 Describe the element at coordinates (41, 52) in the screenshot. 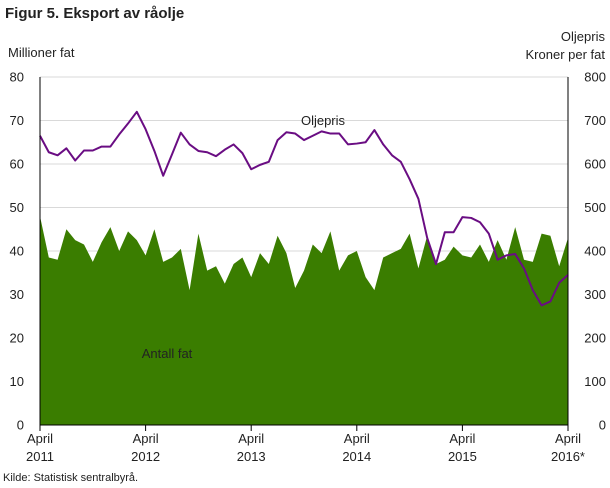

I see `left-axis-title: Millioner fat` at that location.